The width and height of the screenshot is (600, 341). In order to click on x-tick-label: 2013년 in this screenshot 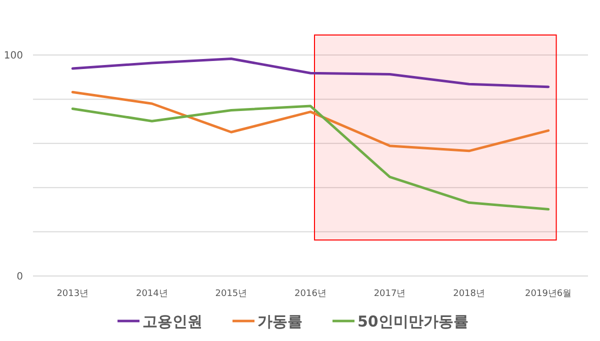, I will do `click(72, 294)`.